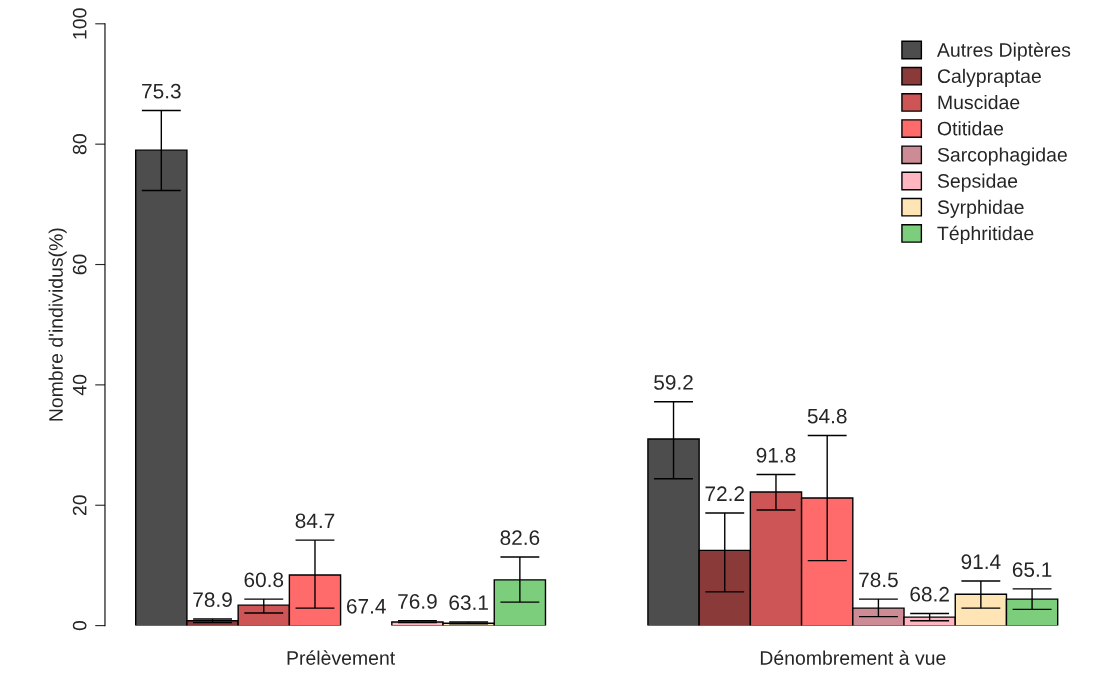  Describe the element at coordinates (827, 416) in the screenshot. I see `annotation: 54.8` at that location.